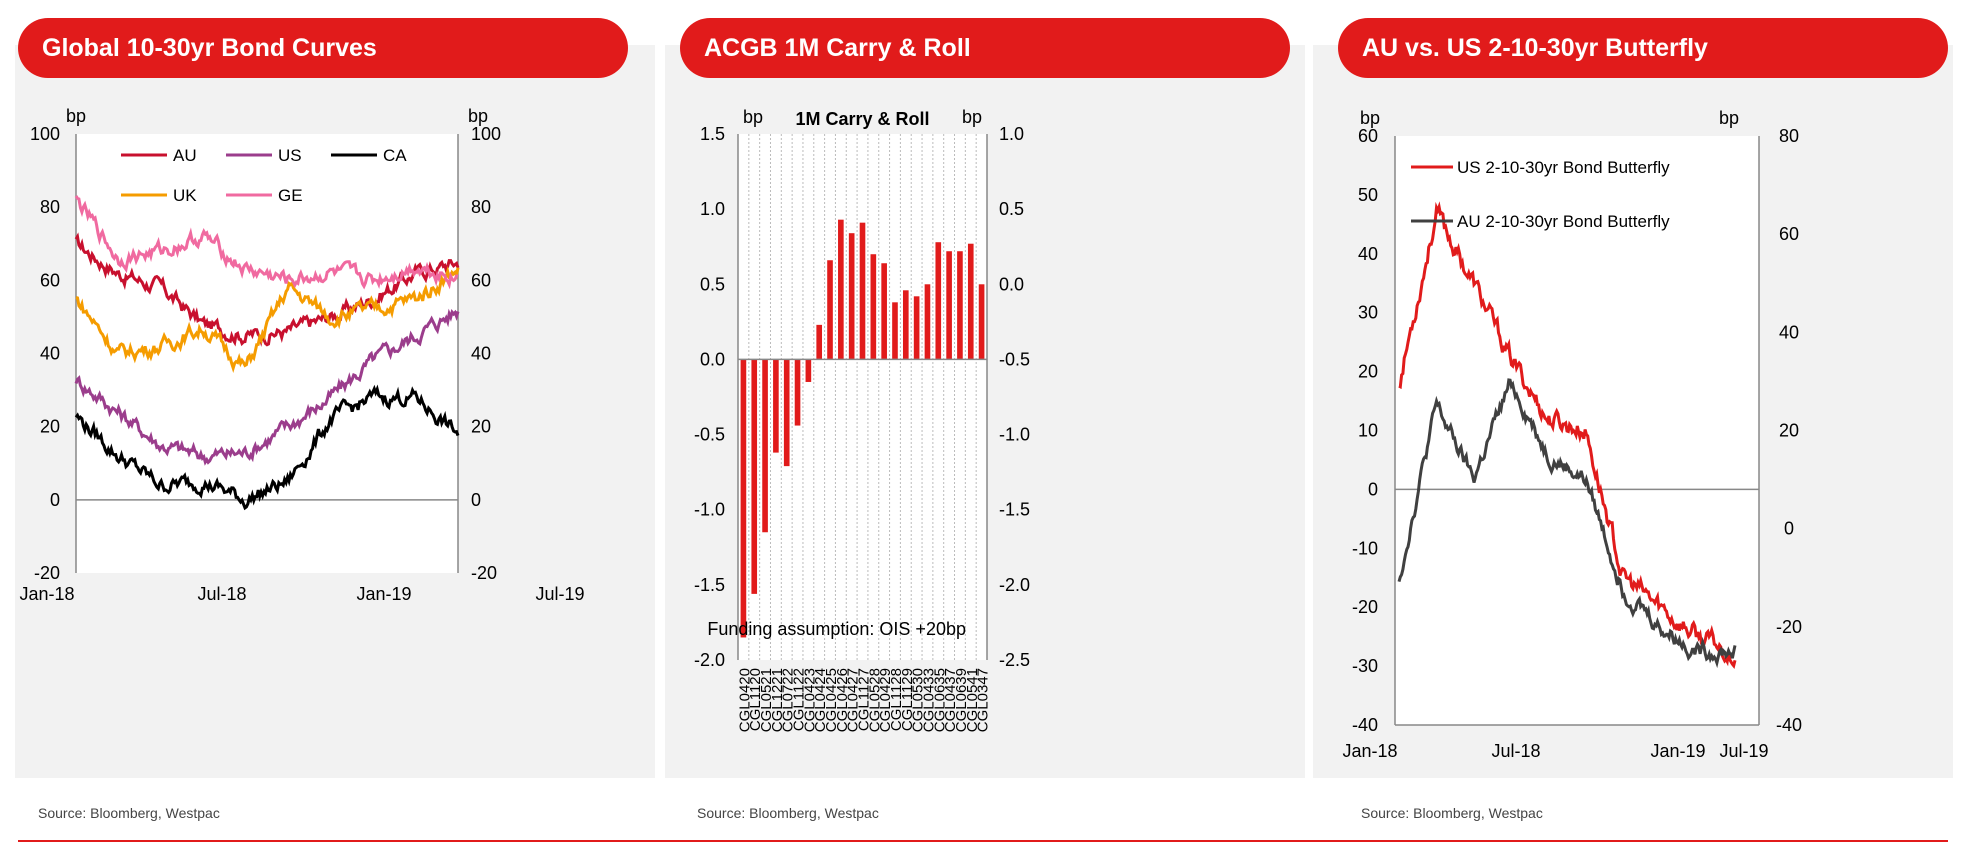 Image resolution: width=1962 pixels, height=849 pixels. Describe the element at coordinates (788, 813) in the screenshot. I see `source-carry-roll: Source: Bloomberg, Westpac` at that location.